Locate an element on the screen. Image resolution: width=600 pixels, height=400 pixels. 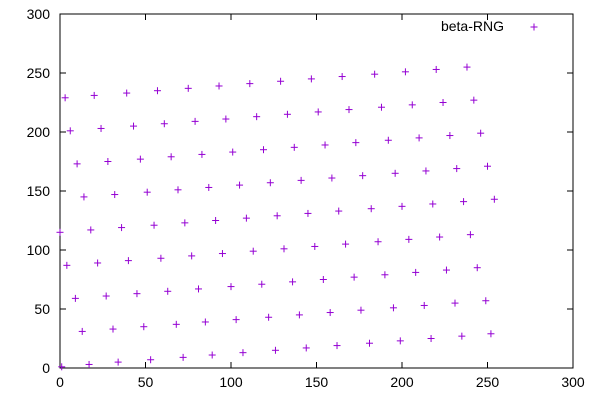
y-tick-label: 250 is located at coordinates (39, 73).